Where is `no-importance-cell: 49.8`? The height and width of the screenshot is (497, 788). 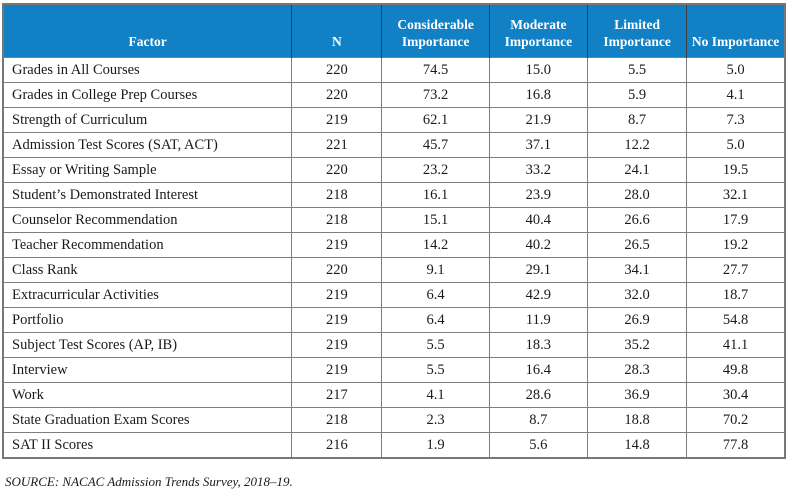
no-importance-cell: 49.8 is located at coordinates (735, 370).